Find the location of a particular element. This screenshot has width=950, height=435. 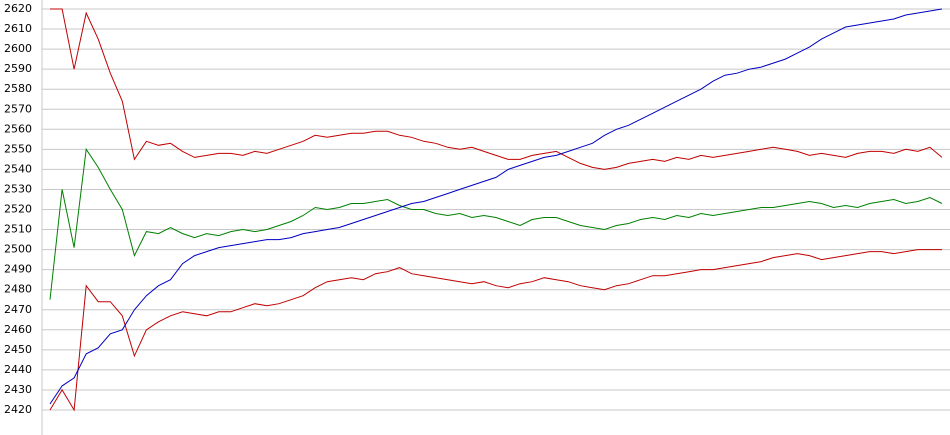

y-tick-label: 2590 is located at coordinates (18, 68).